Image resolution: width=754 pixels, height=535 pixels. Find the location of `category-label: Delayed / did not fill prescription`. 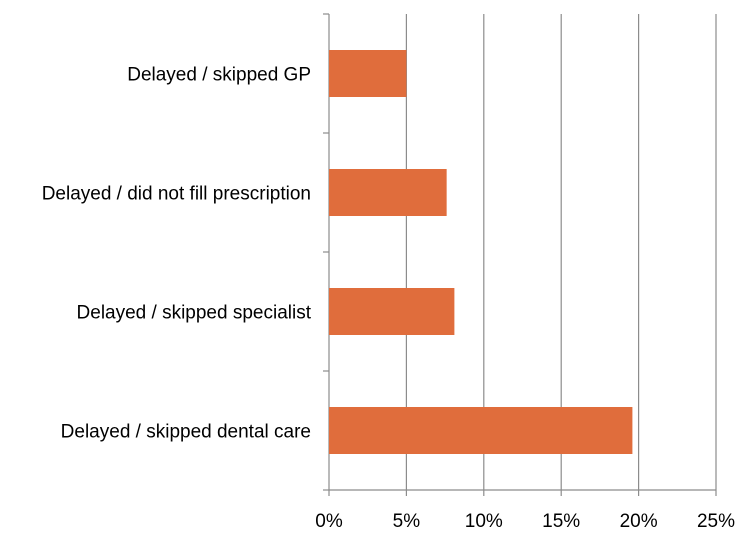

category-label: Delayed / did not fill prescription is located at coordinates (176, 194).